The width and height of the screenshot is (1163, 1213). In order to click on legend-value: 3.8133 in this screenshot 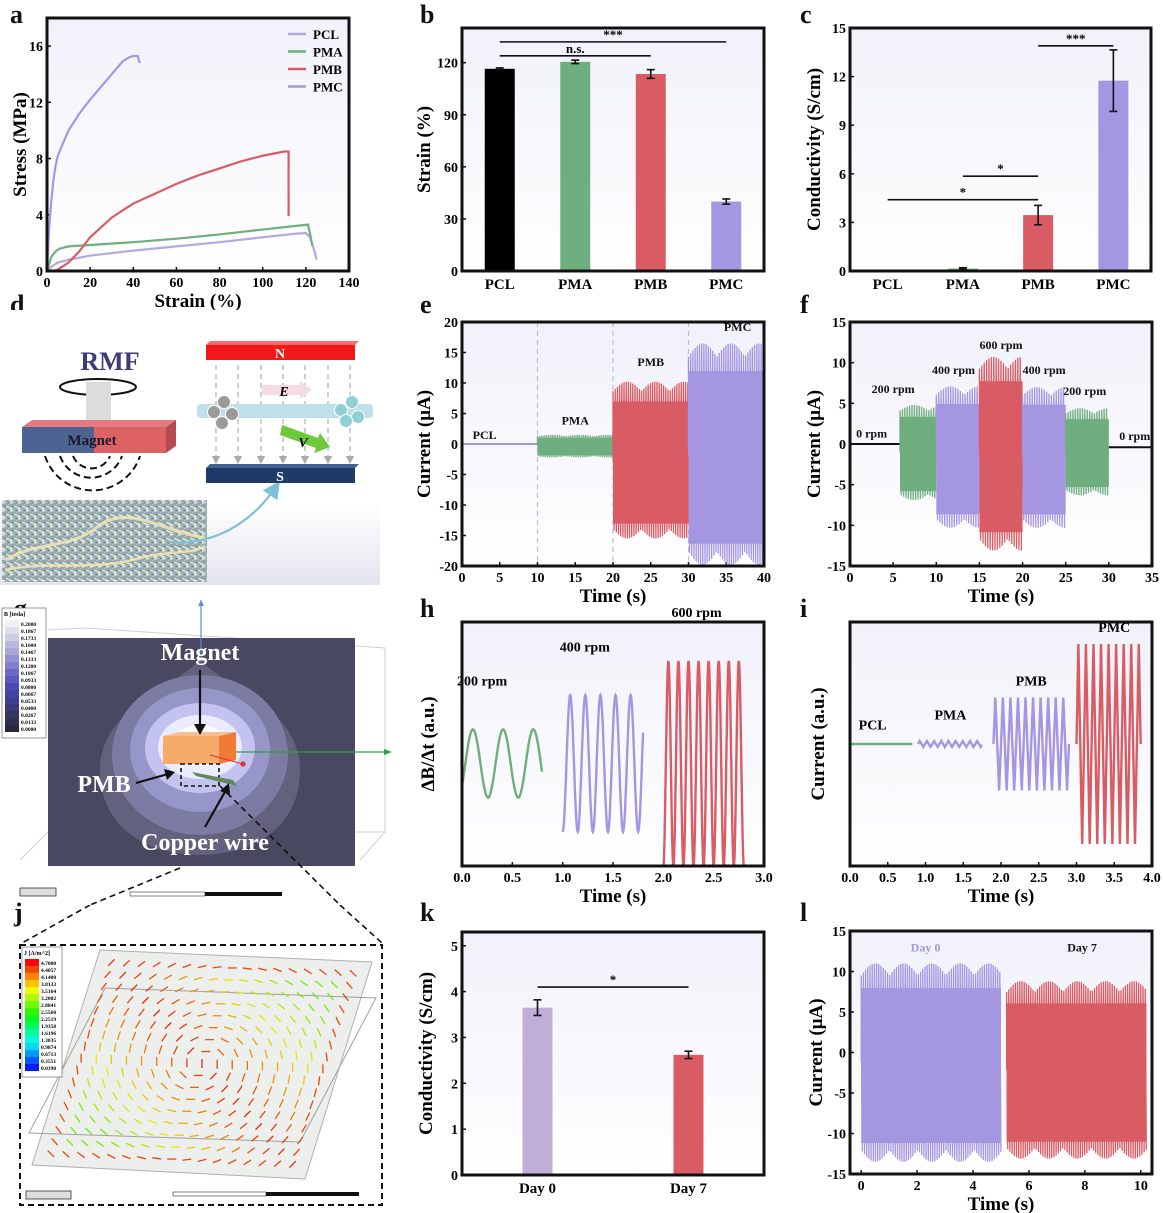, I will do `click(48, 985)`.